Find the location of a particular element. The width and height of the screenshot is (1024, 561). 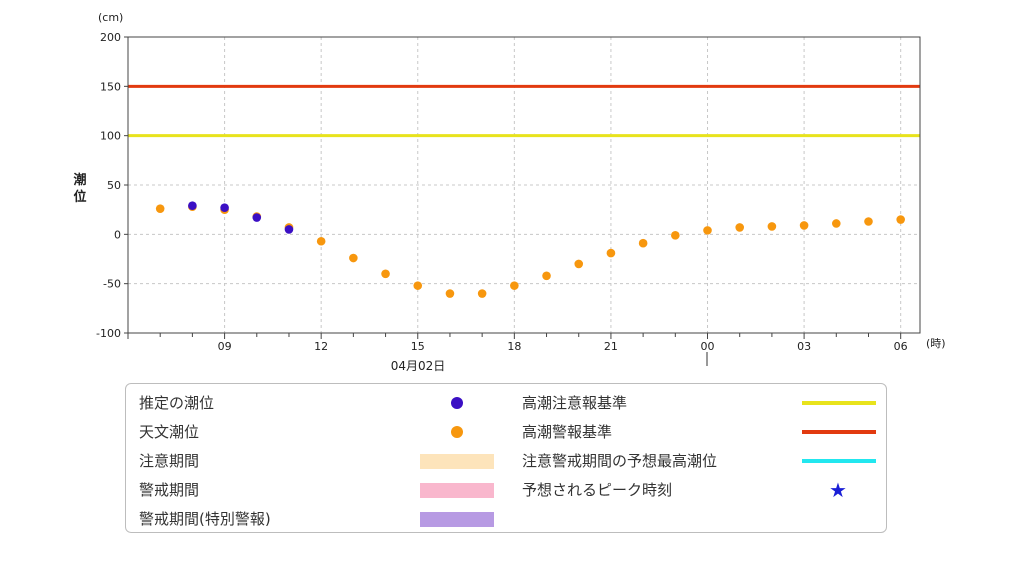

y-tick-label: 50 is located at coordinates (114, 185).